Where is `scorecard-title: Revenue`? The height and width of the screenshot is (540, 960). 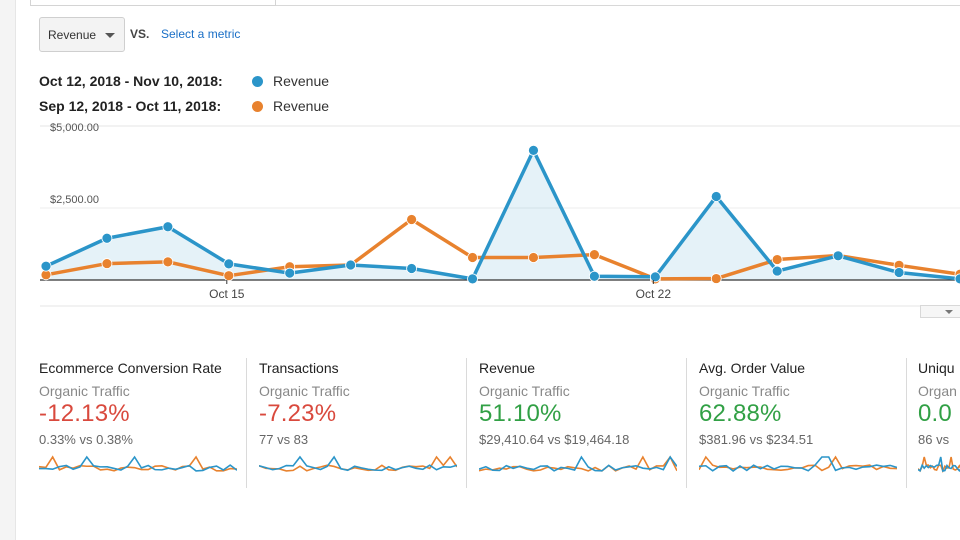
scorecard-title: Revenue is located at coordinates (507, 368).